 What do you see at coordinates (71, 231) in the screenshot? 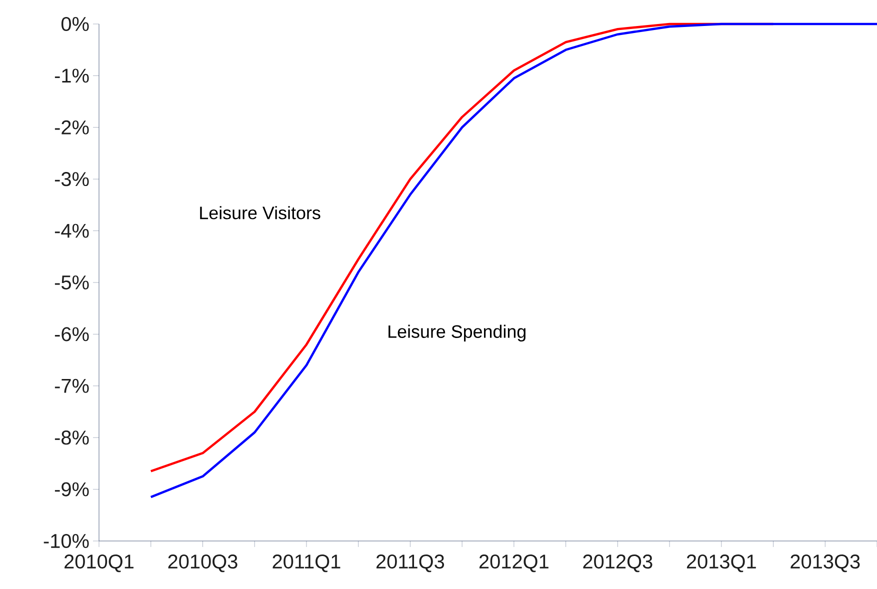
I see `y-tick-label: -4%` at bounding box center [71, 231].